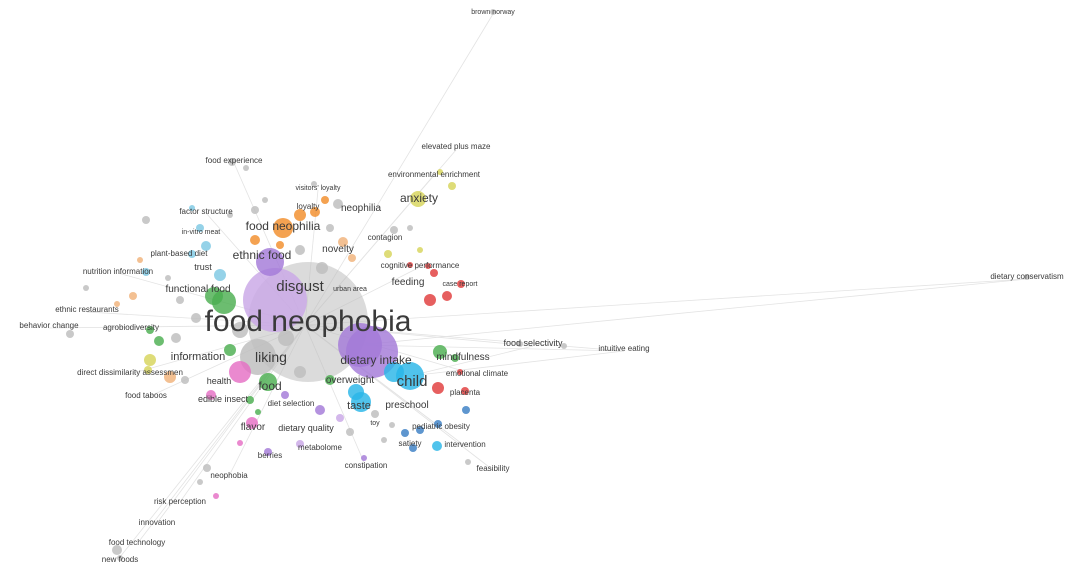 The width and height of the screenshot is (1086, 567). I want to click on node-label-satiety: satiety, so click(409, 443).